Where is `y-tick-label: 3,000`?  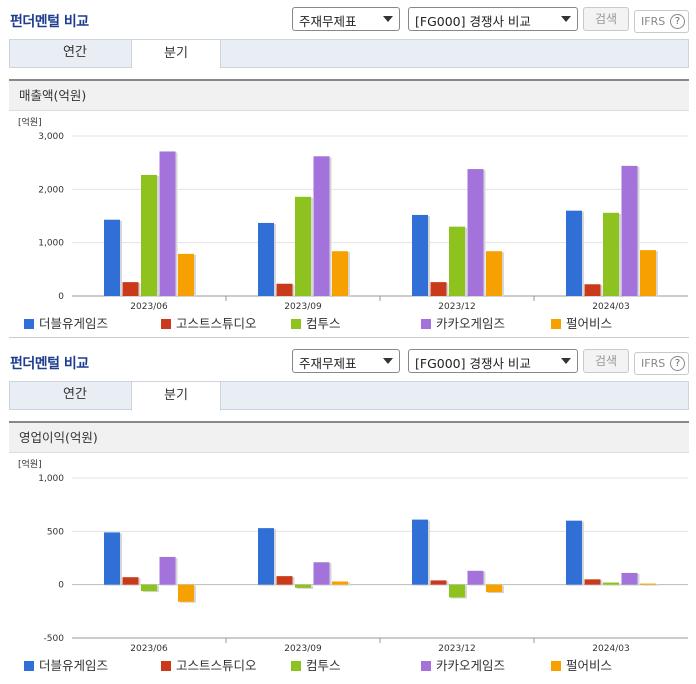
y-tick-label: 3,000 is located at coordinates (51, 137).